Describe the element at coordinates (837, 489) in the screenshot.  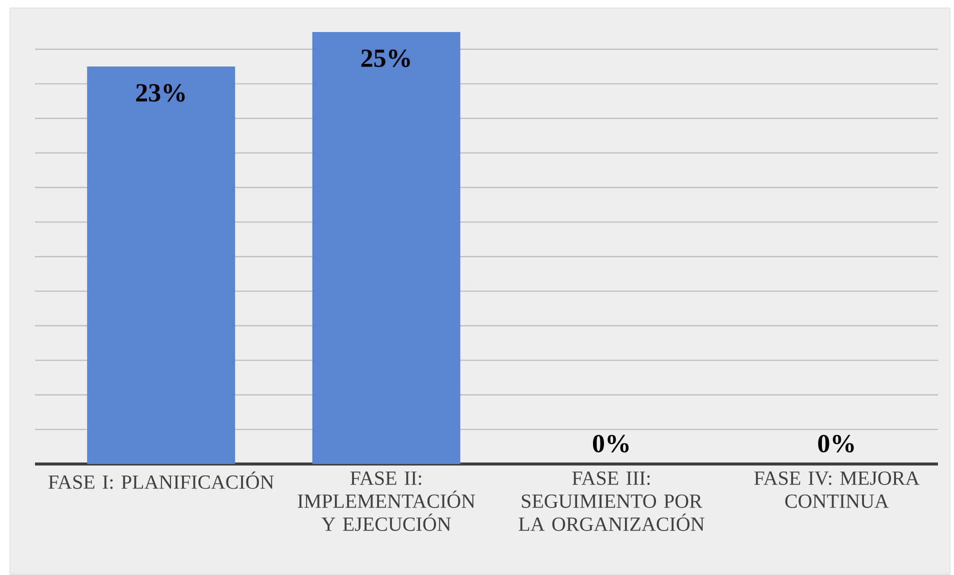
I see `x-tick-label: FASE IV: MEJORA CONTINUA` at that location.